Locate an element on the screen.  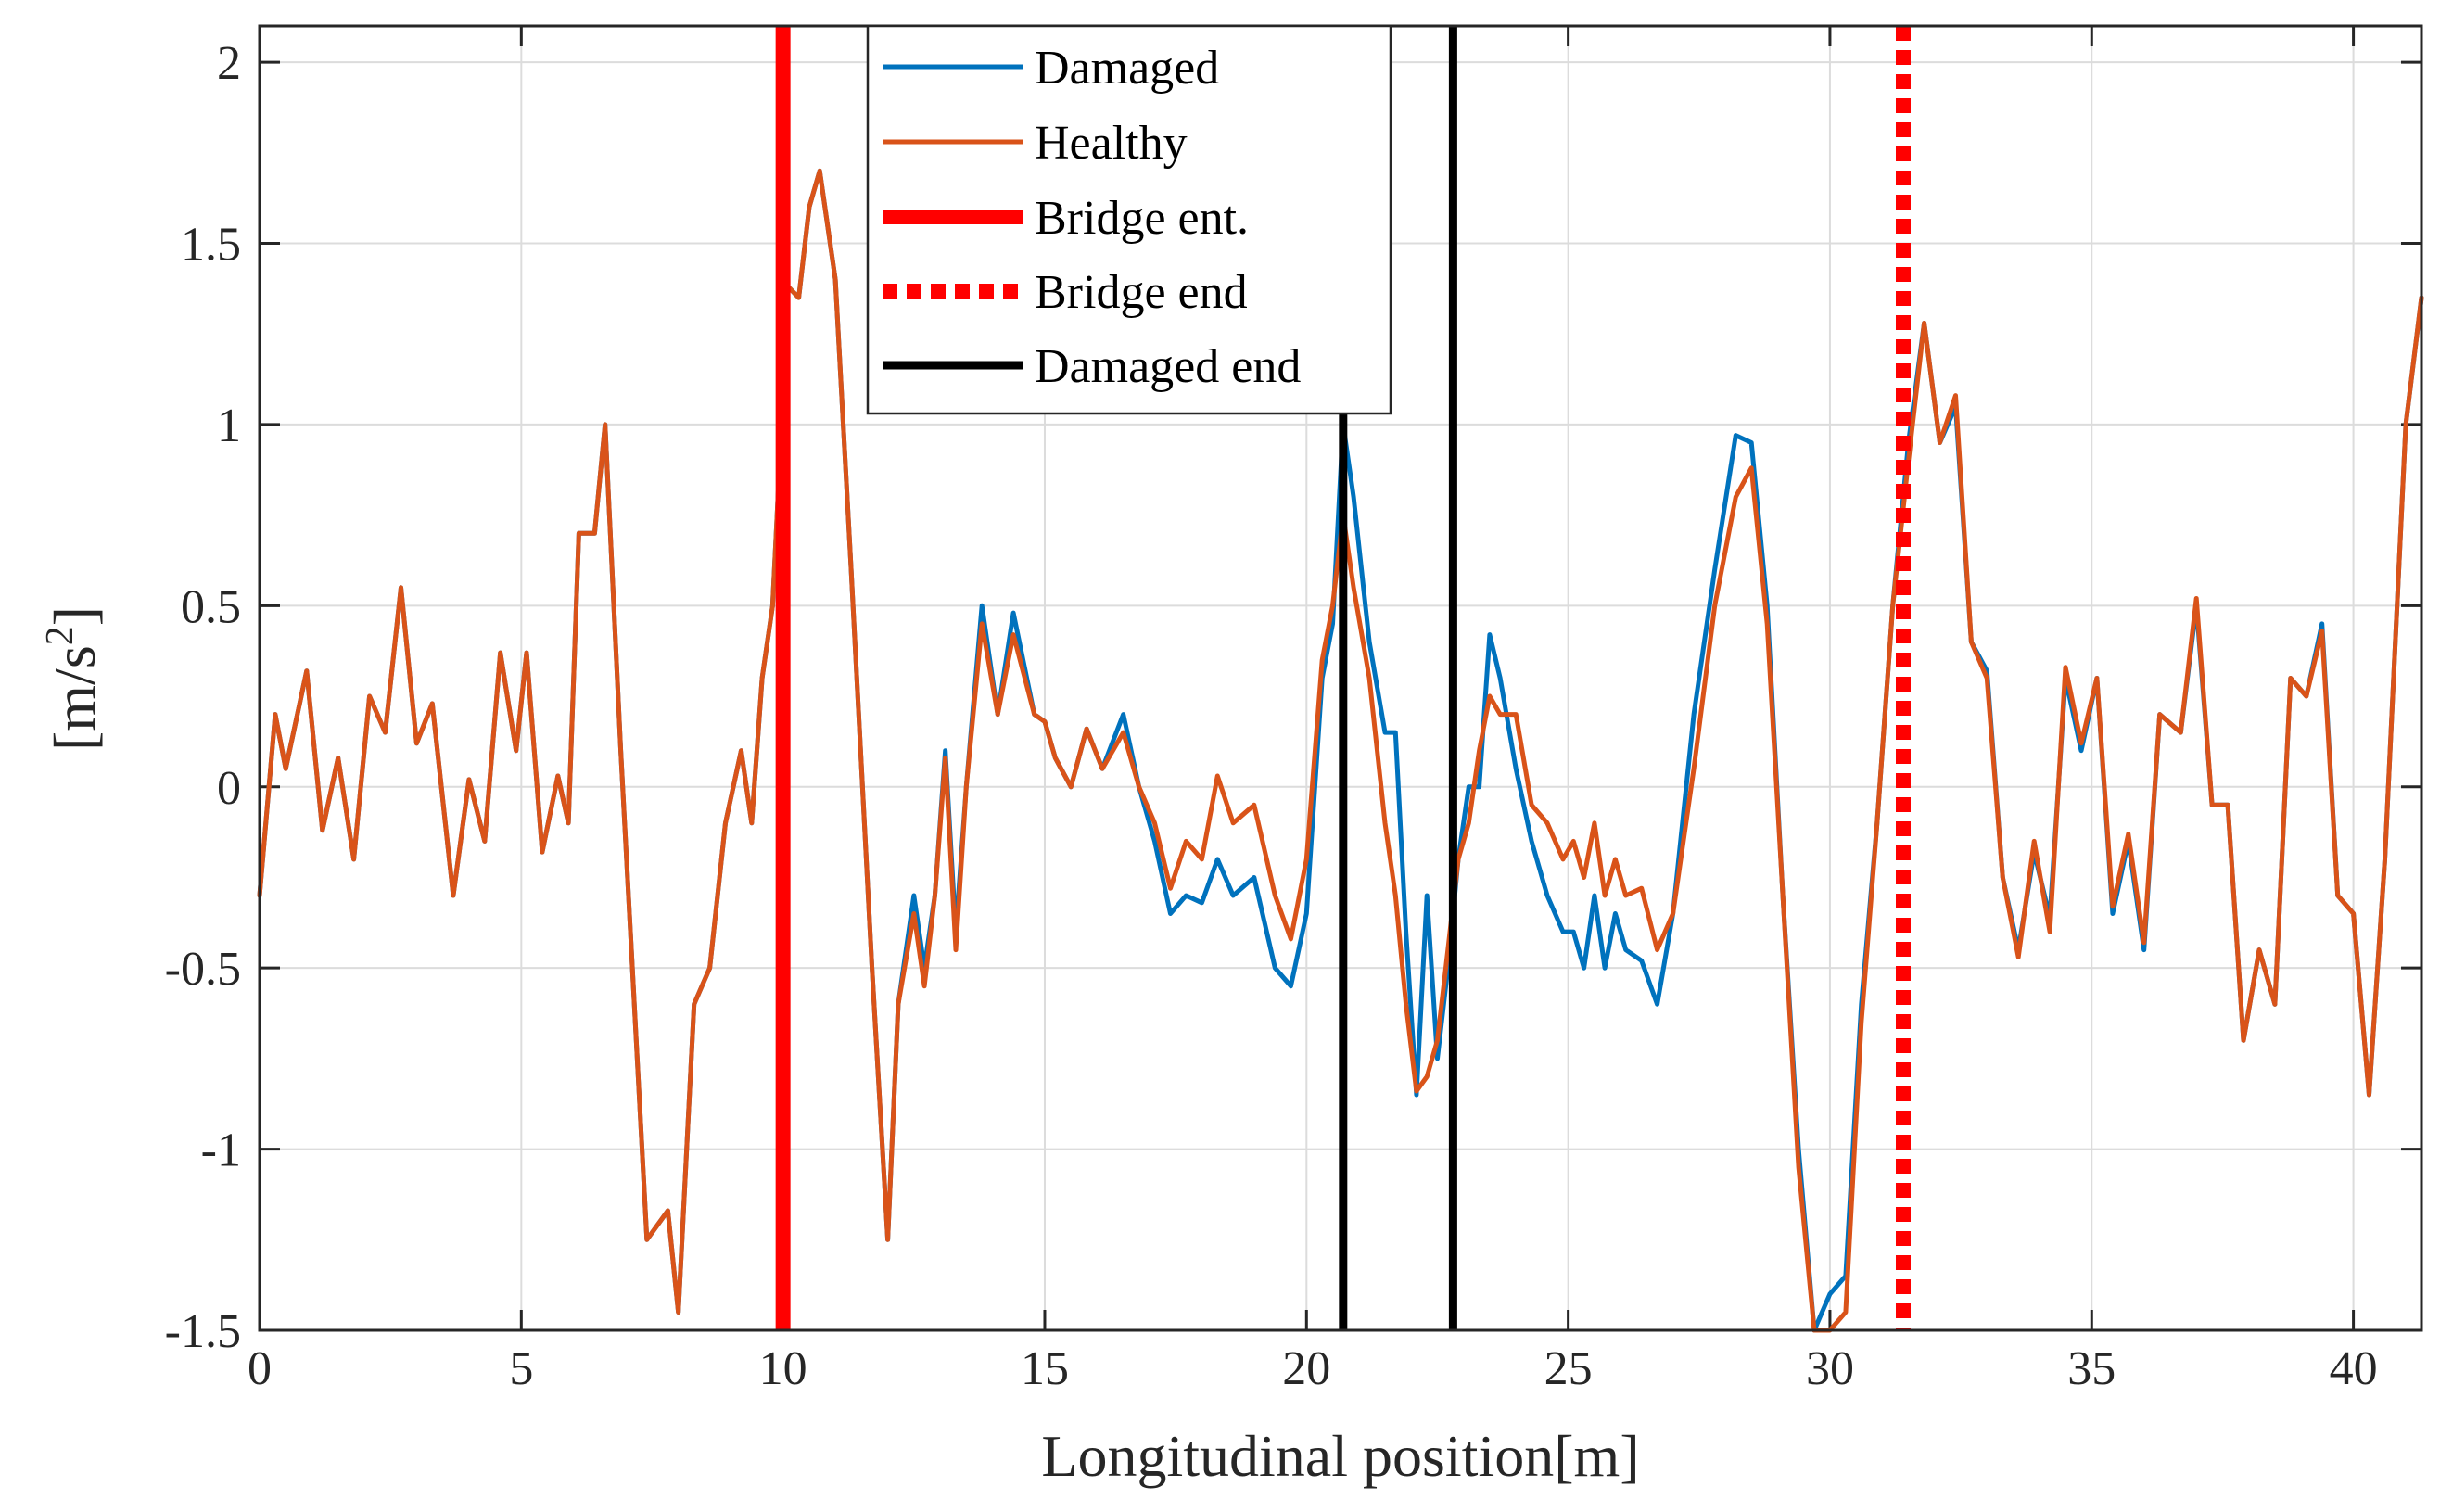
legend-item-damaged: Damaged is located at coordinates (1051, 68).